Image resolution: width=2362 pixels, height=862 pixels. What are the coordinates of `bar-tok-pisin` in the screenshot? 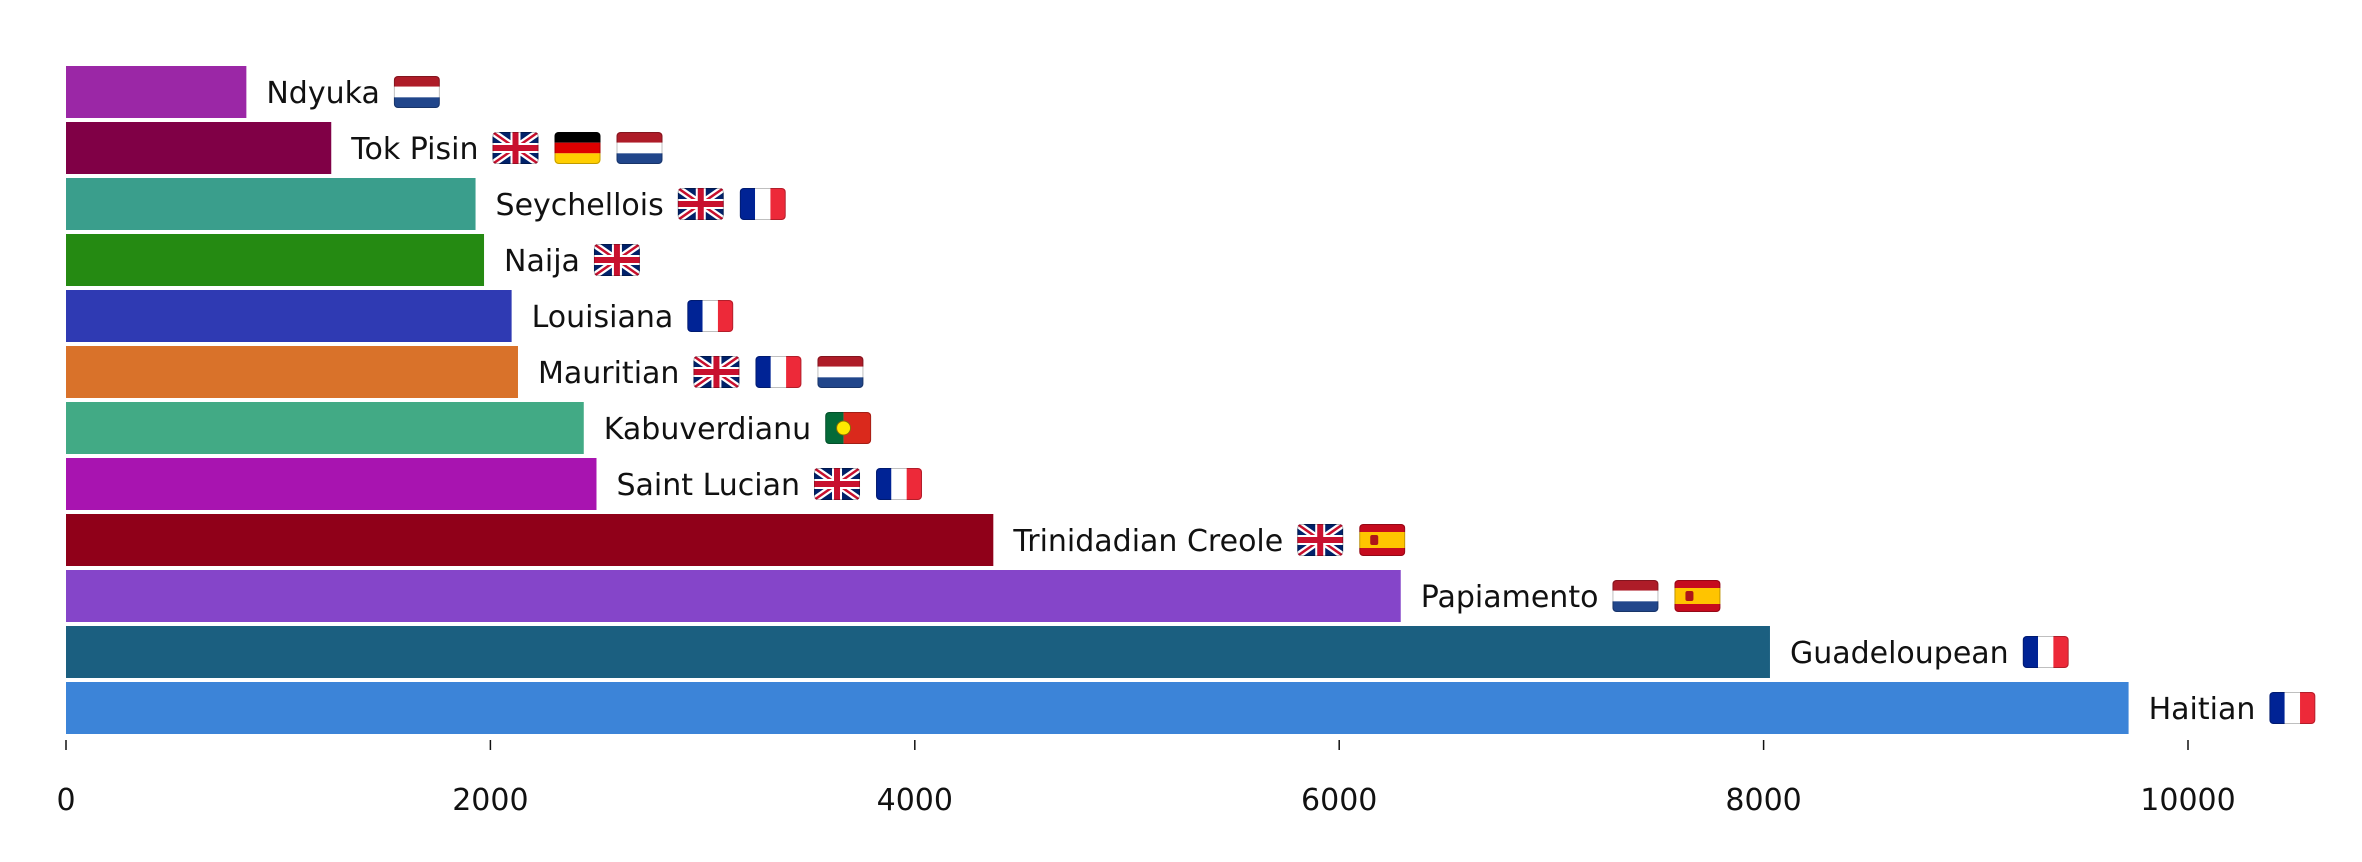 It's located at (199, 148).